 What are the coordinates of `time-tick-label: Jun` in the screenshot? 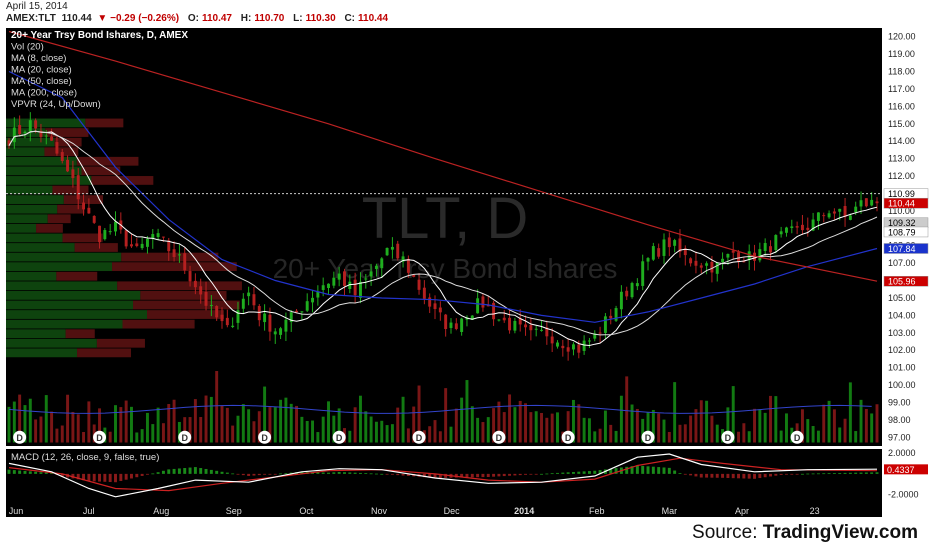 It's located at (16, 511).